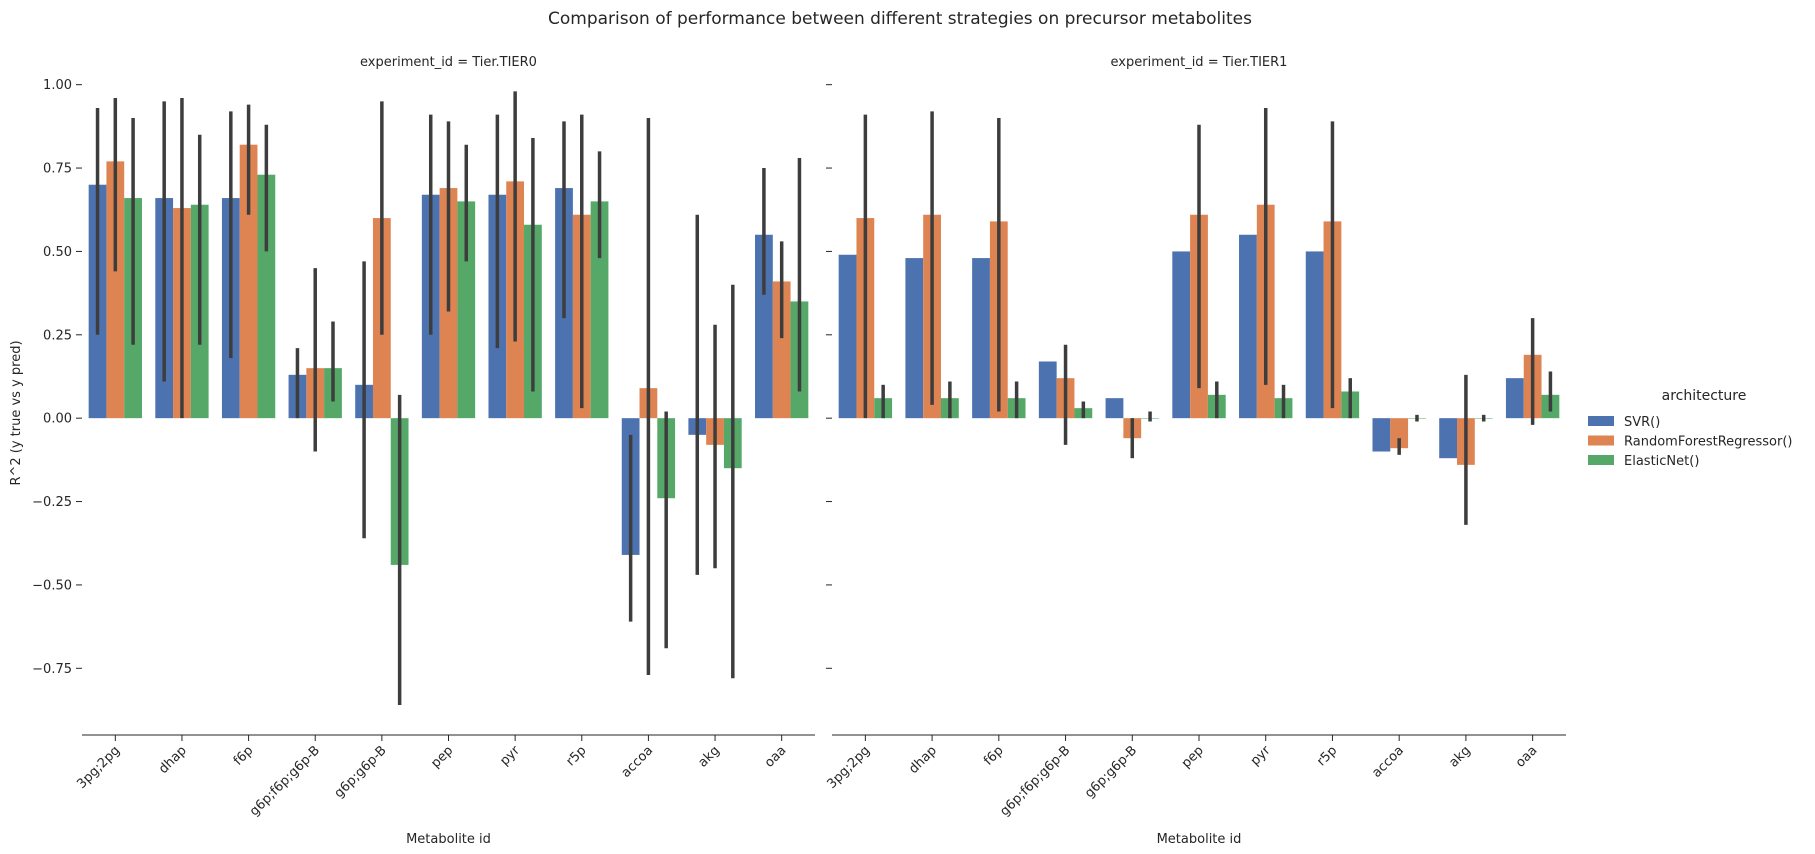 The width and height of the screenshot is (1815, 854). I want to click on legend-label: RandomForestRegressor(), so click(1708, 442).